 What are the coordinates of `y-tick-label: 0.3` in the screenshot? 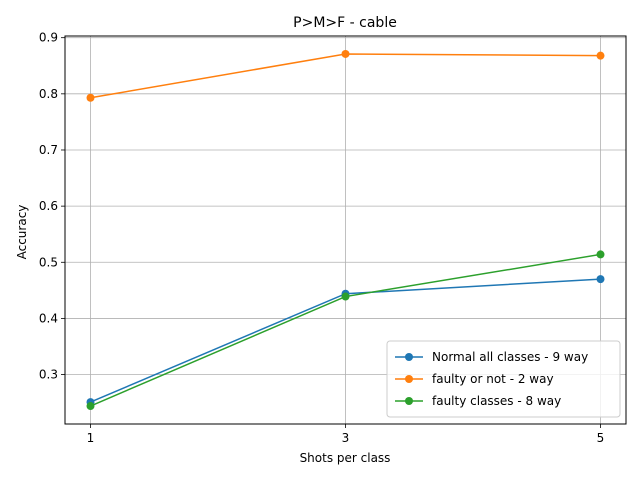 It's located at (48, 375).